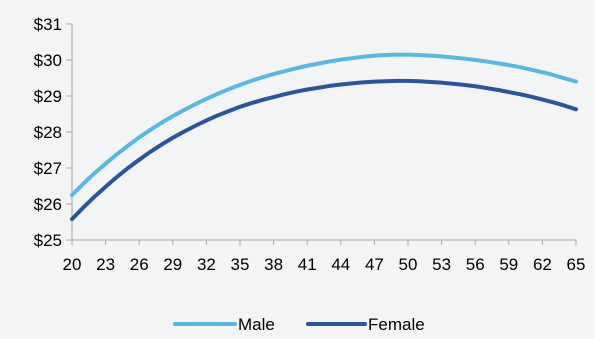  Describe the element at coordinates (206, 264) in the screenshot. I see `x-tick-label: 32` at that location.